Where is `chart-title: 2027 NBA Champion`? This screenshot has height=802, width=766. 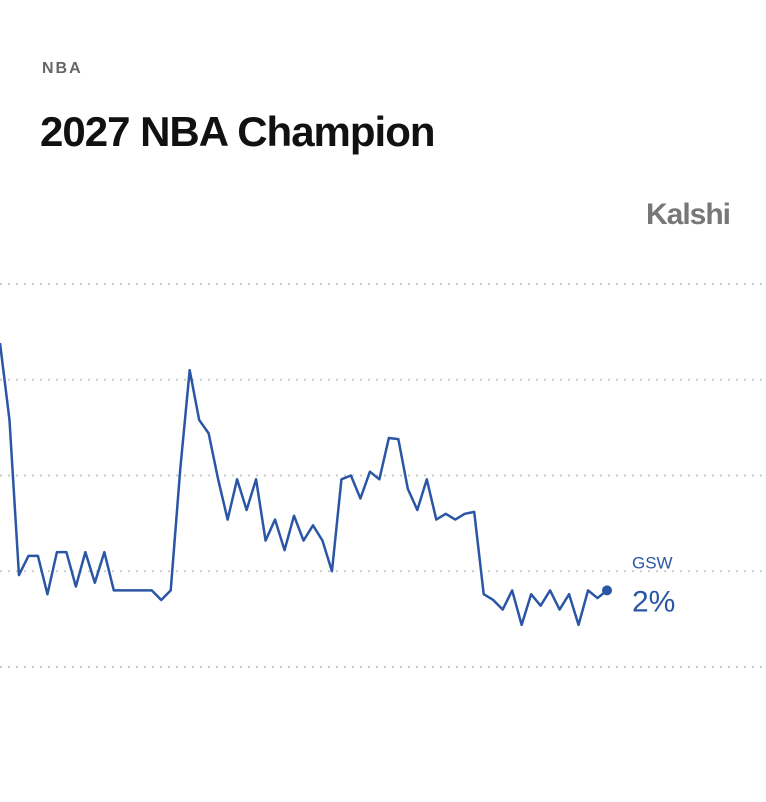 chart-title: 2027 NBA Champion is located at coordinates (237, 131).